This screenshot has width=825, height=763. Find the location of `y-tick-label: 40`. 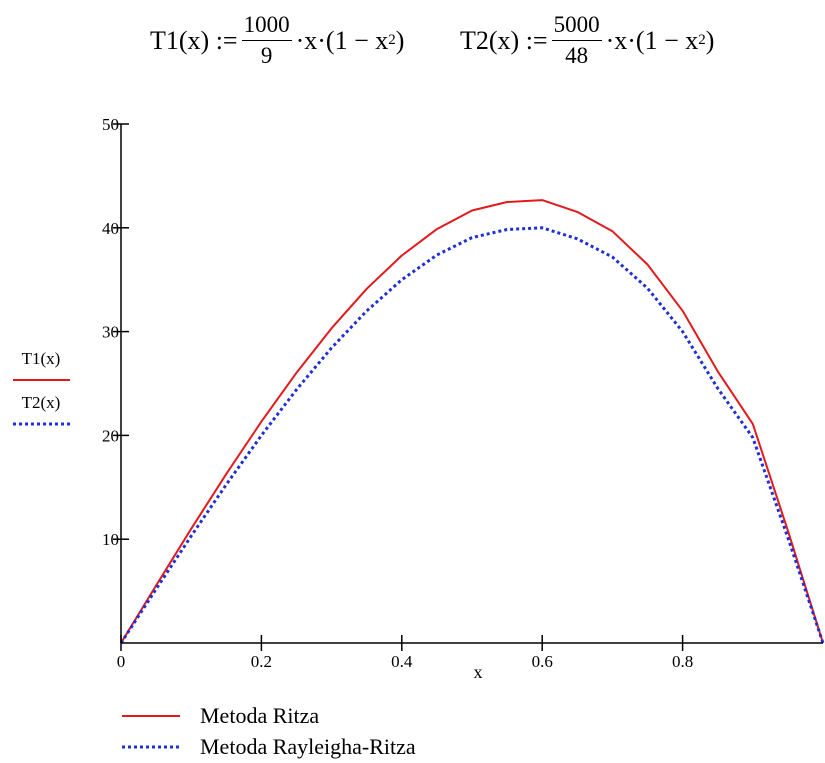

y-tick-label: 40 is located at coordinates (110, 228).